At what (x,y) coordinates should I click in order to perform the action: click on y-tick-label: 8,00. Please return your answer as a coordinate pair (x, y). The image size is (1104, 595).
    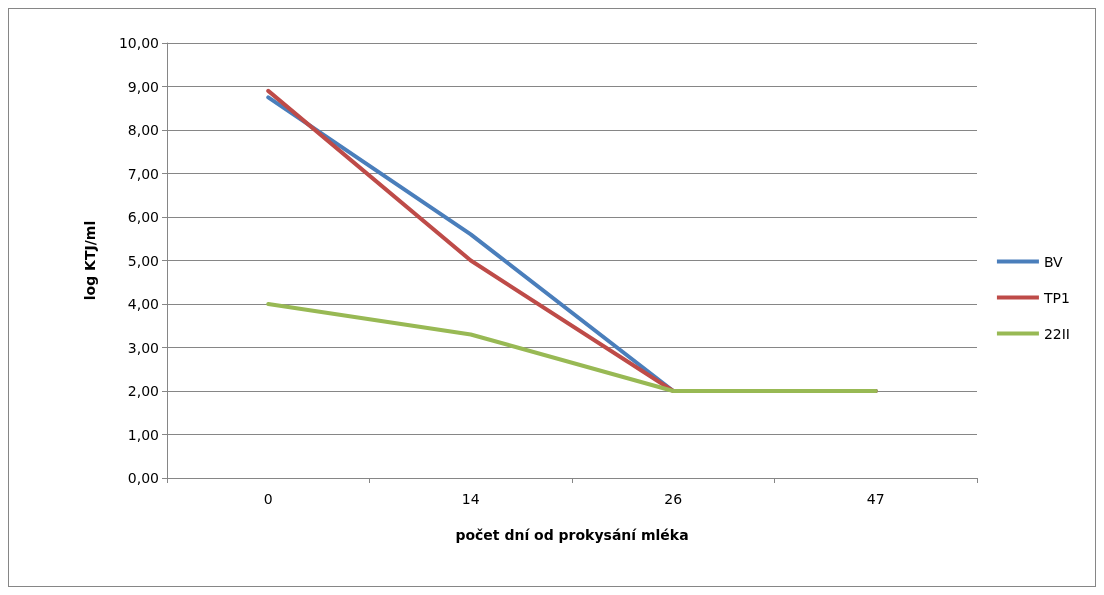
    Looking at the image, I should click on (143, 130).